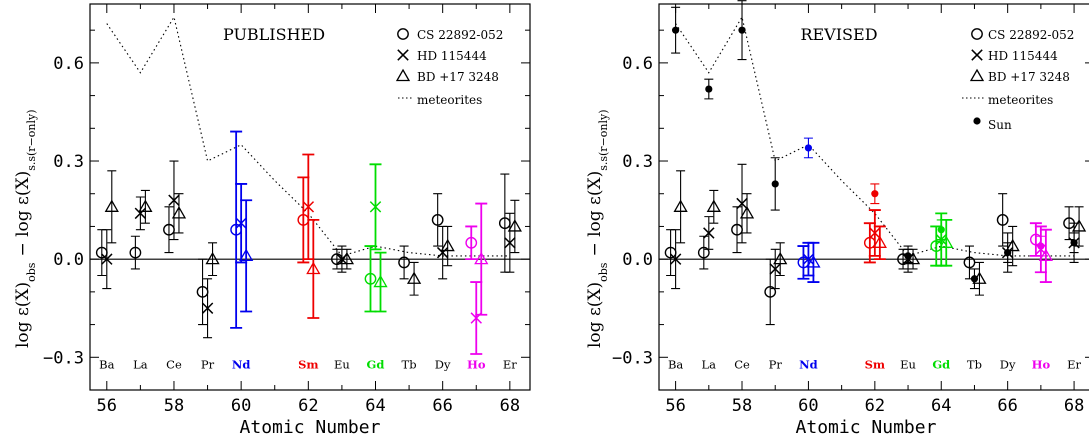 The height and width of the screenshot is (442, 1089). Describe the element at coordinates (709, 365) in the screenshot. I see `element-symbol-label: La` at that location.